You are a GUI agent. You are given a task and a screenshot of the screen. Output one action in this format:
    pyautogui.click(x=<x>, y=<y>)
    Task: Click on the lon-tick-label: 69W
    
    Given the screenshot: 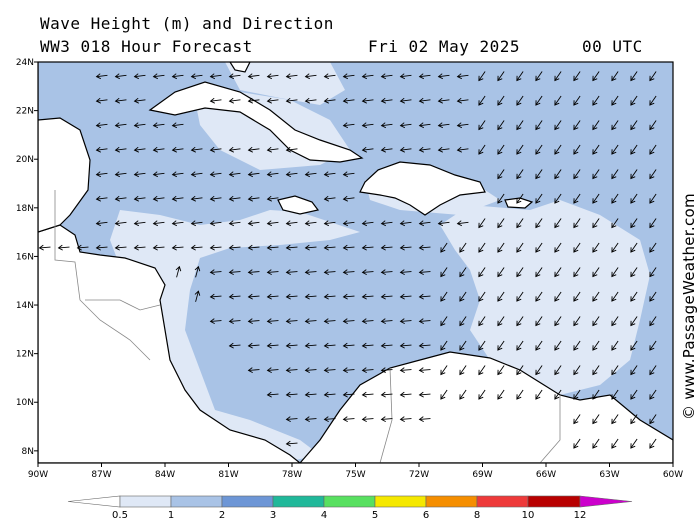 What is the action you would take?
    pyautogui.click(x=482, y=475)
    